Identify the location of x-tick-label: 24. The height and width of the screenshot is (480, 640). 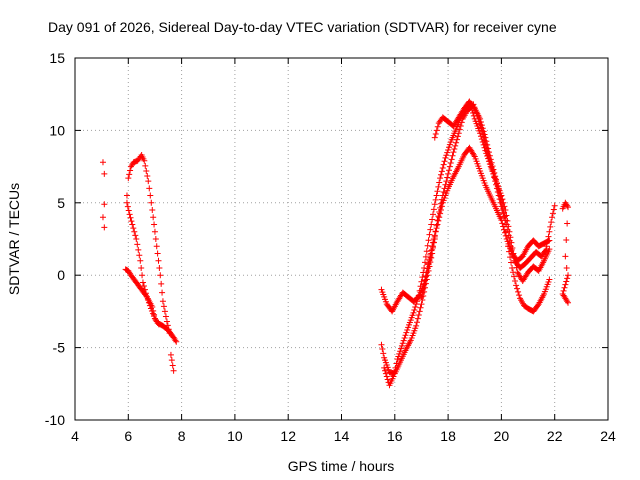
(608, 436).